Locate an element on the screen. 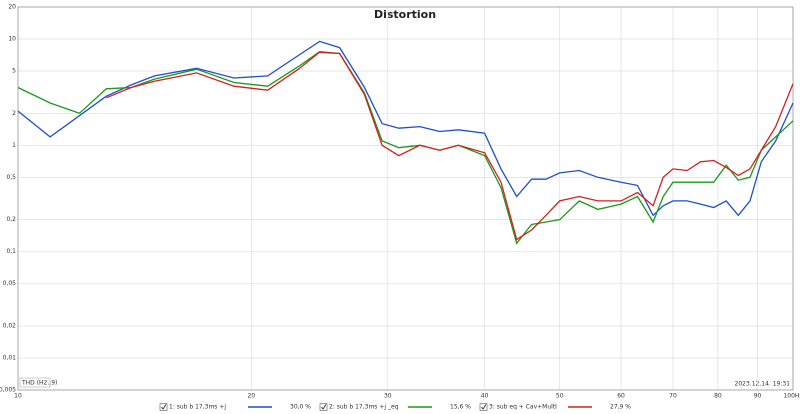 The height and width of the screenshot is (414, 800). x-tick-label: 80 is located at coordinates (718, 396).